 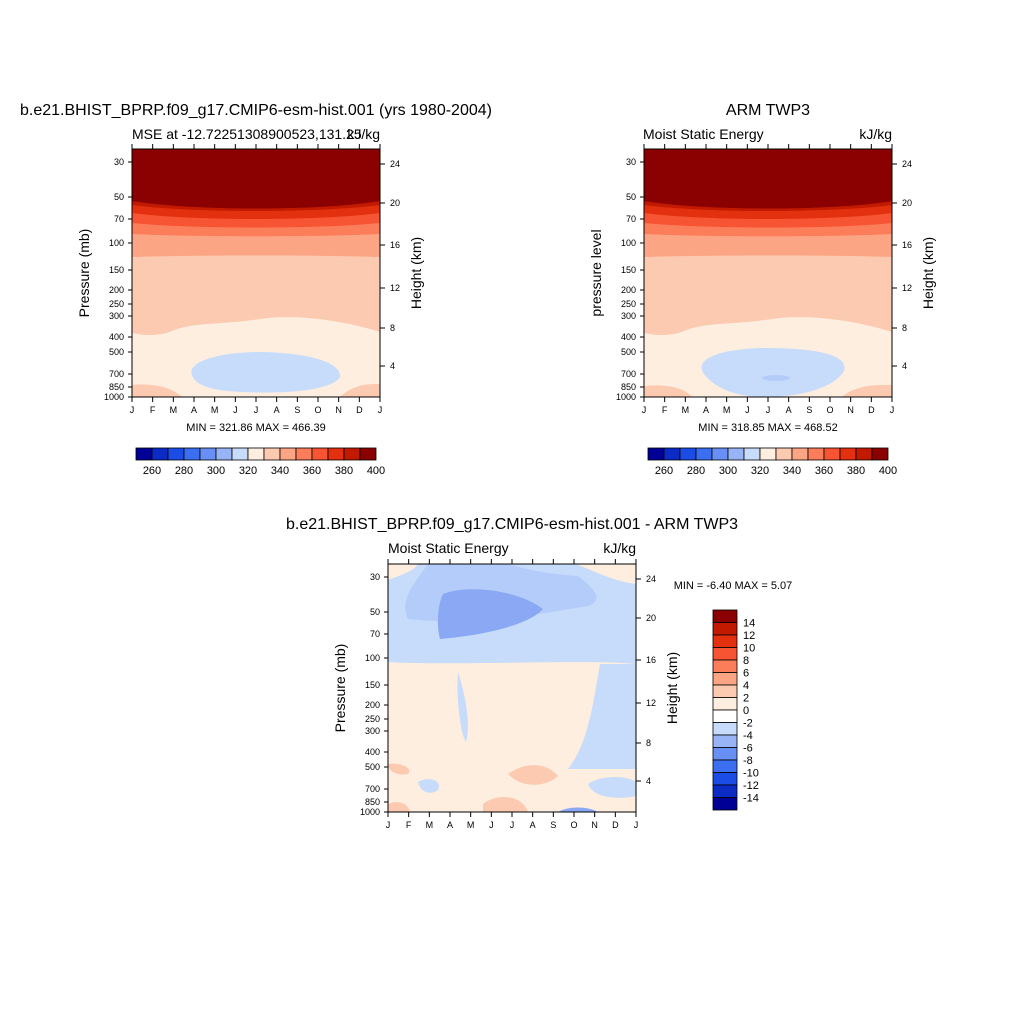 I want to click on left-string: MSE at -12.72251308900523,131.25, so click(x=247, y=134).